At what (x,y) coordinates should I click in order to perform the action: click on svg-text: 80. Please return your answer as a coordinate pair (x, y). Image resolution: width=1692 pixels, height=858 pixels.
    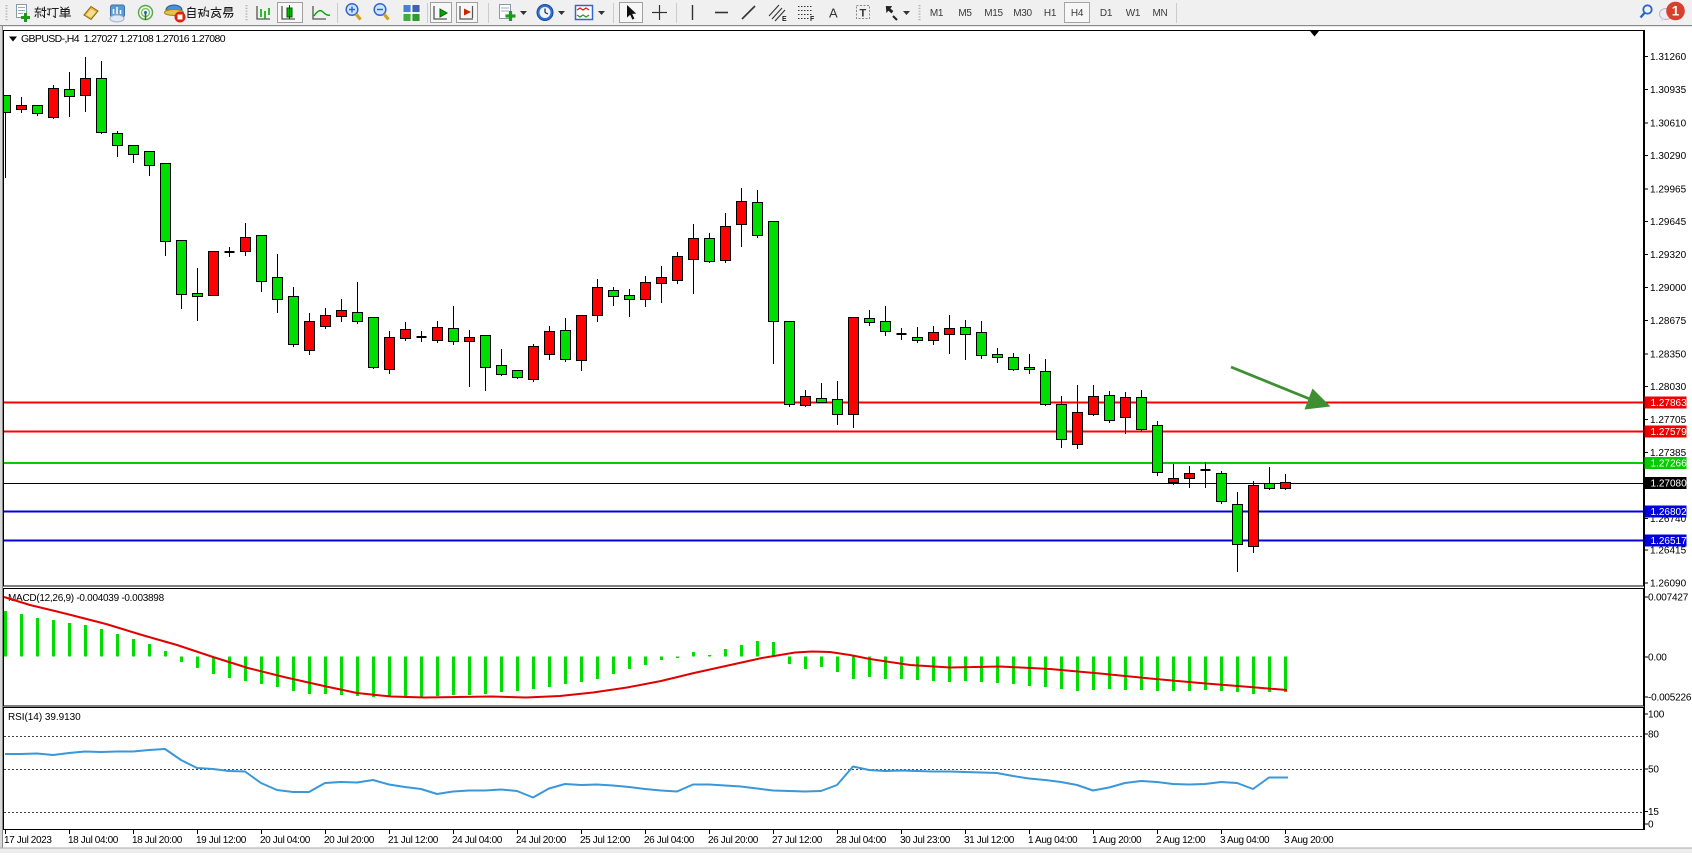
    Looking at the image, I should click on (1653, 735).